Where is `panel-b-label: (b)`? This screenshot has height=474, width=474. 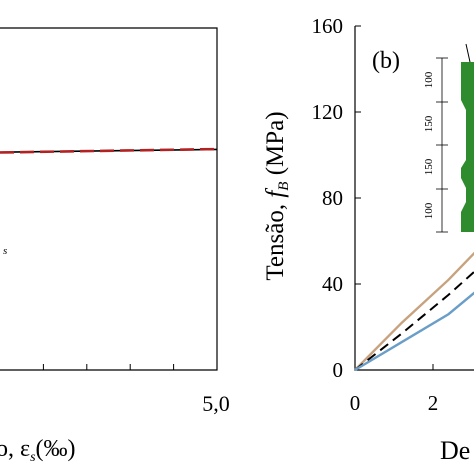 panel-b-label: (b) is located at coordinates (386, 61).